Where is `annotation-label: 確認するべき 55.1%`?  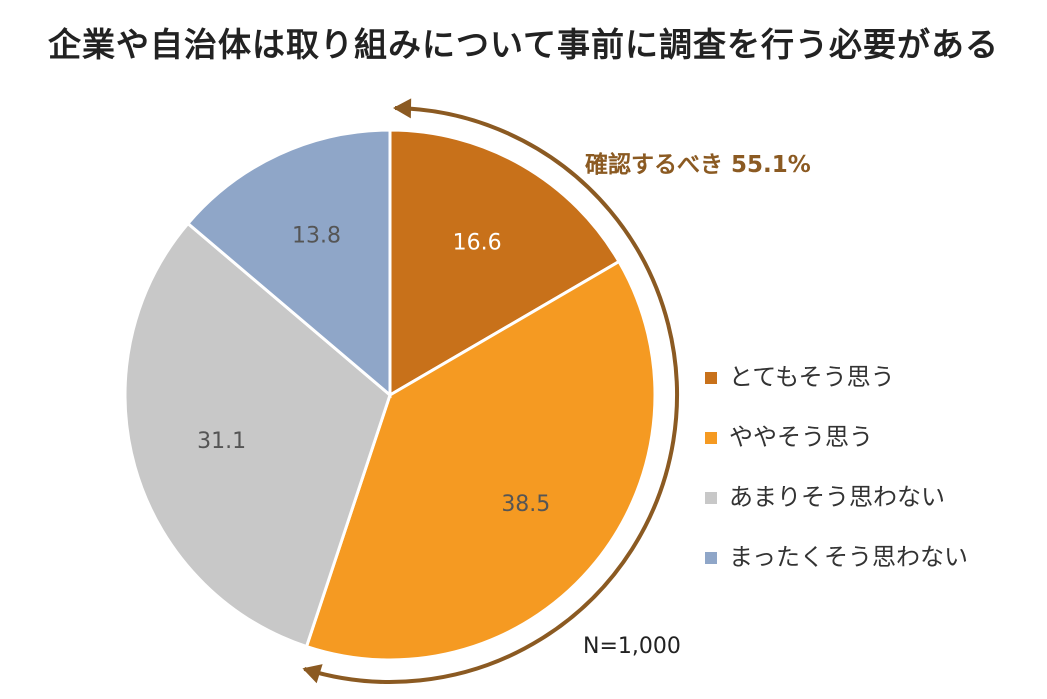
annotation-label: 確認するべき 55.1% is located at coordinates (698, 164).